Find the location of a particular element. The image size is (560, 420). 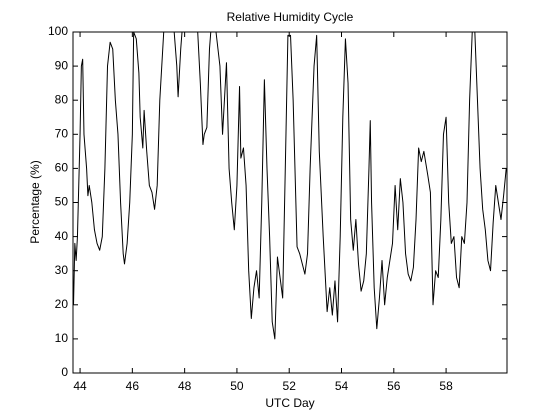

x-tick-label: 54 is located at coordinates (342, 386).